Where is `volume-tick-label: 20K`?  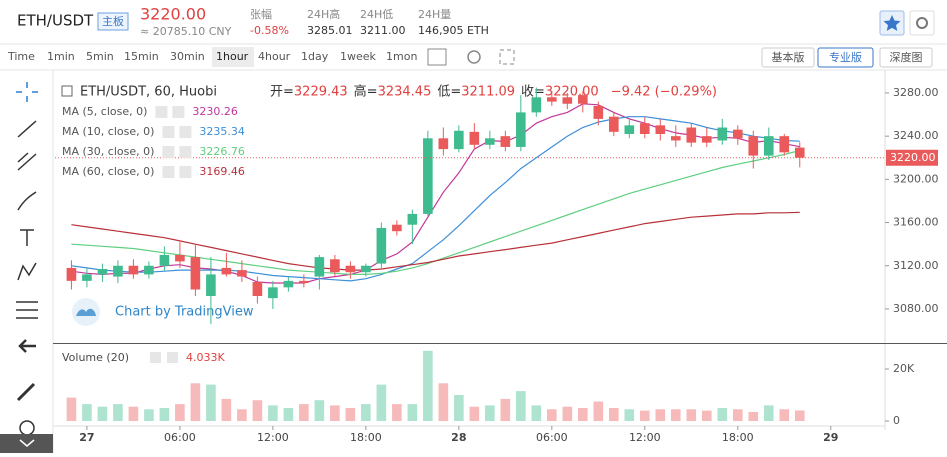 volume-tick-label: 20K is located at coordinates (904, 368).